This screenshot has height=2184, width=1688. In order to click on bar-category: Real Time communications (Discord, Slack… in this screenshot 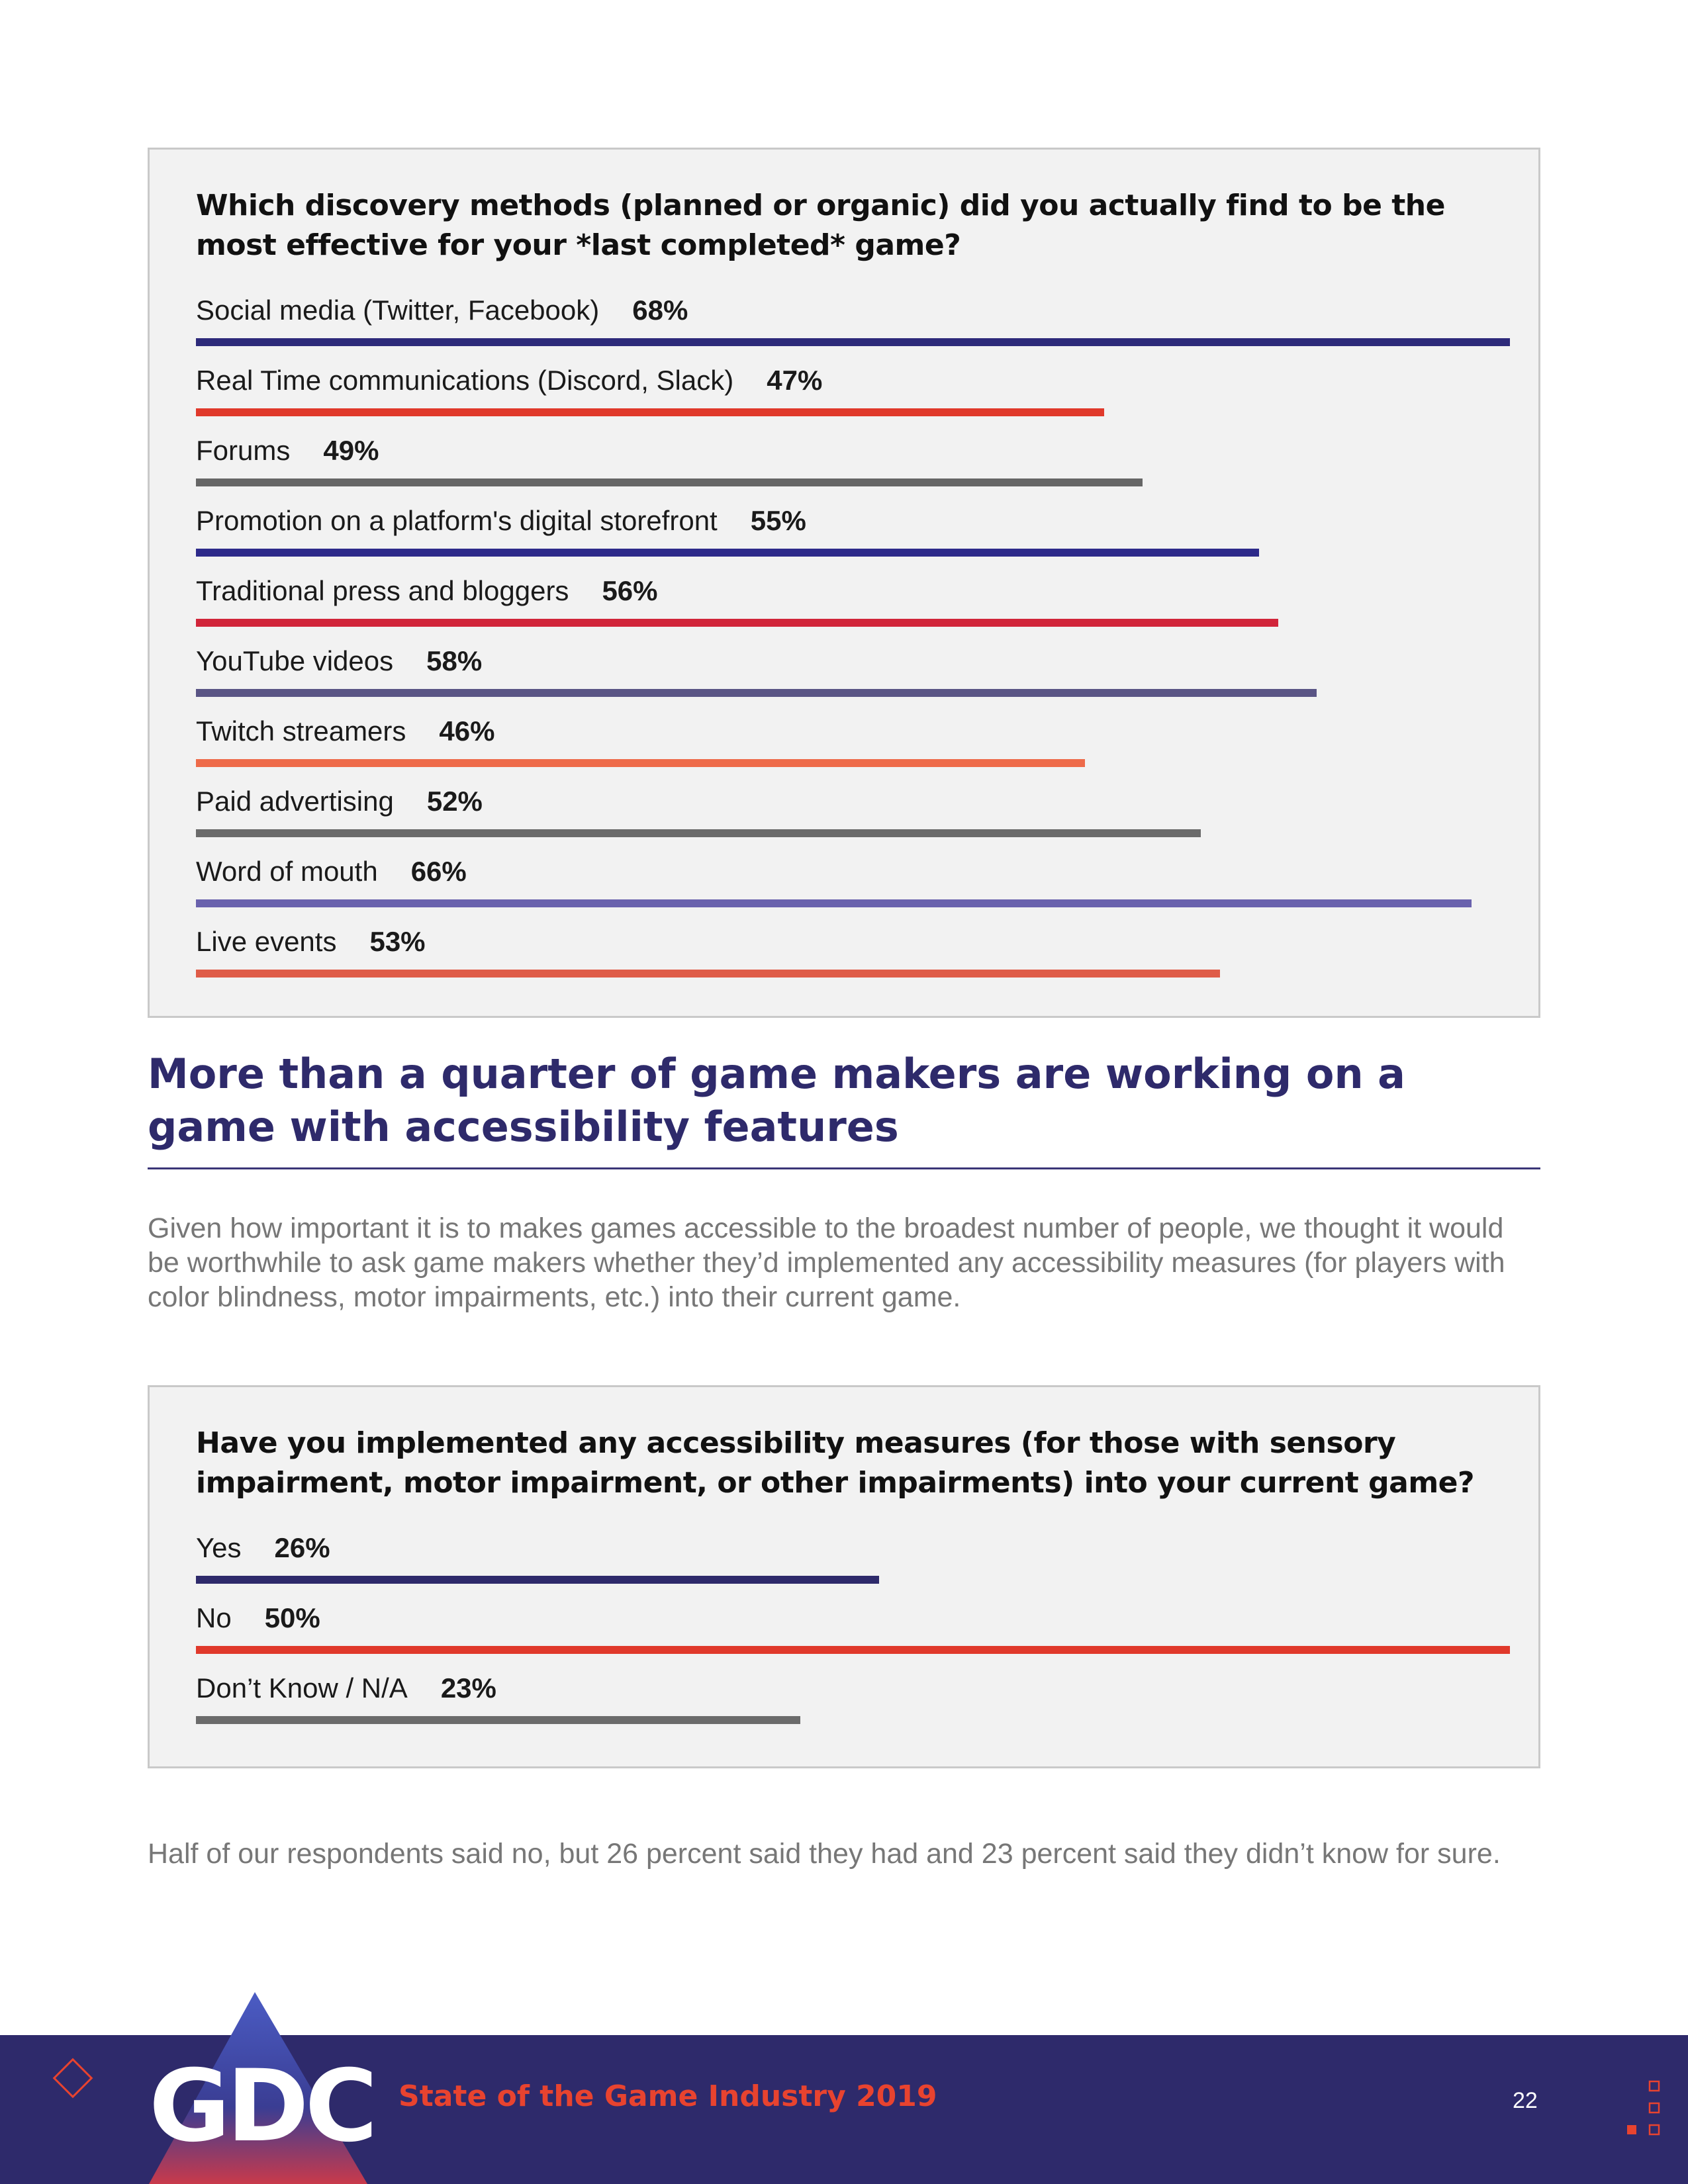, I will do `click(465, 380)`.